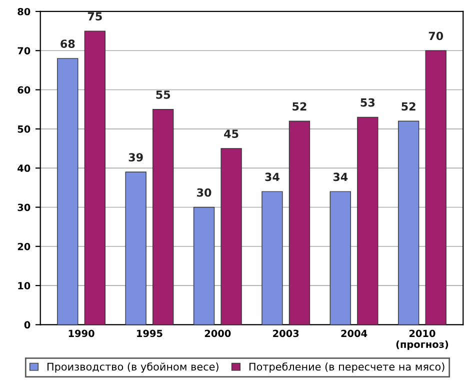 The height and width of the screenshot is (382, 475). Describe the element at coordinates (204, 192) in the screenshot. I see `data-label: 30` at that location.